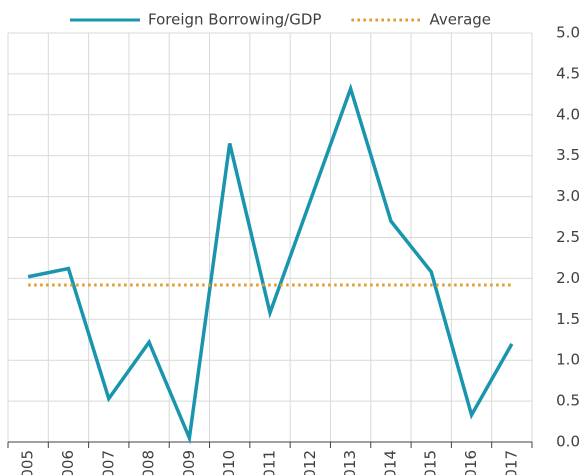 This screenshot has width=582, height=475. Describe the element at coordinates (460, 20) in the screenshot. I see `legend-label: Average` at that location.